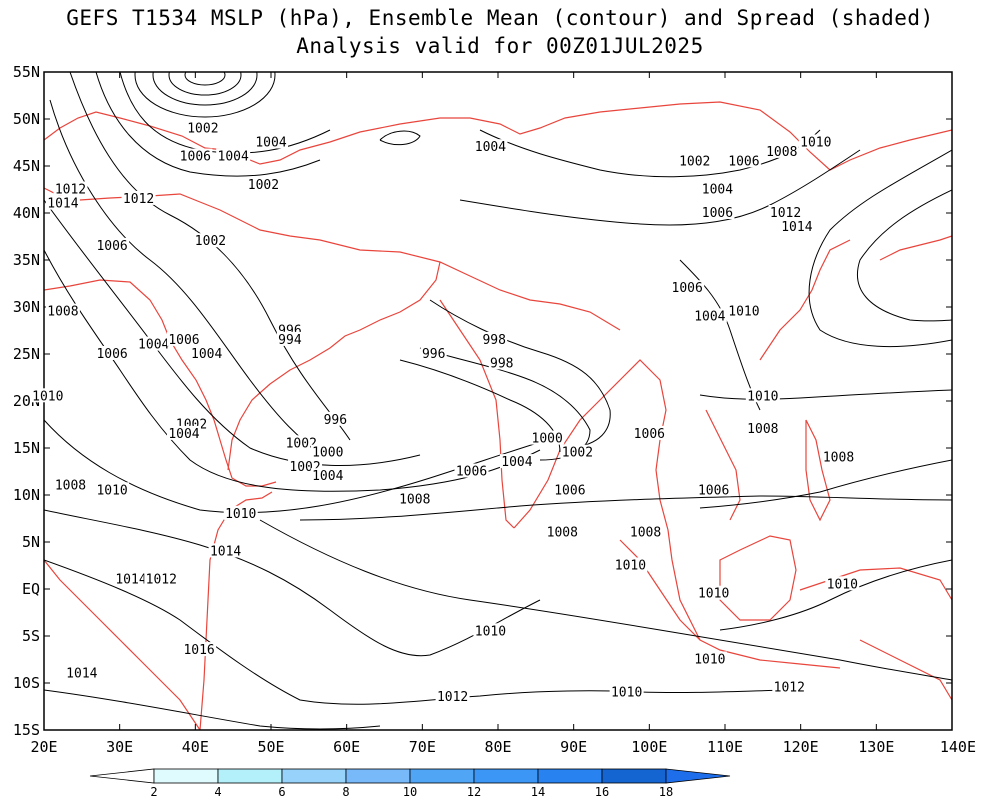 The image size is (1000, 800). What do you see at coordinates (31, 542) in the screenshot?
I see `lat-label: 5N` at bounding box center [31, 542].